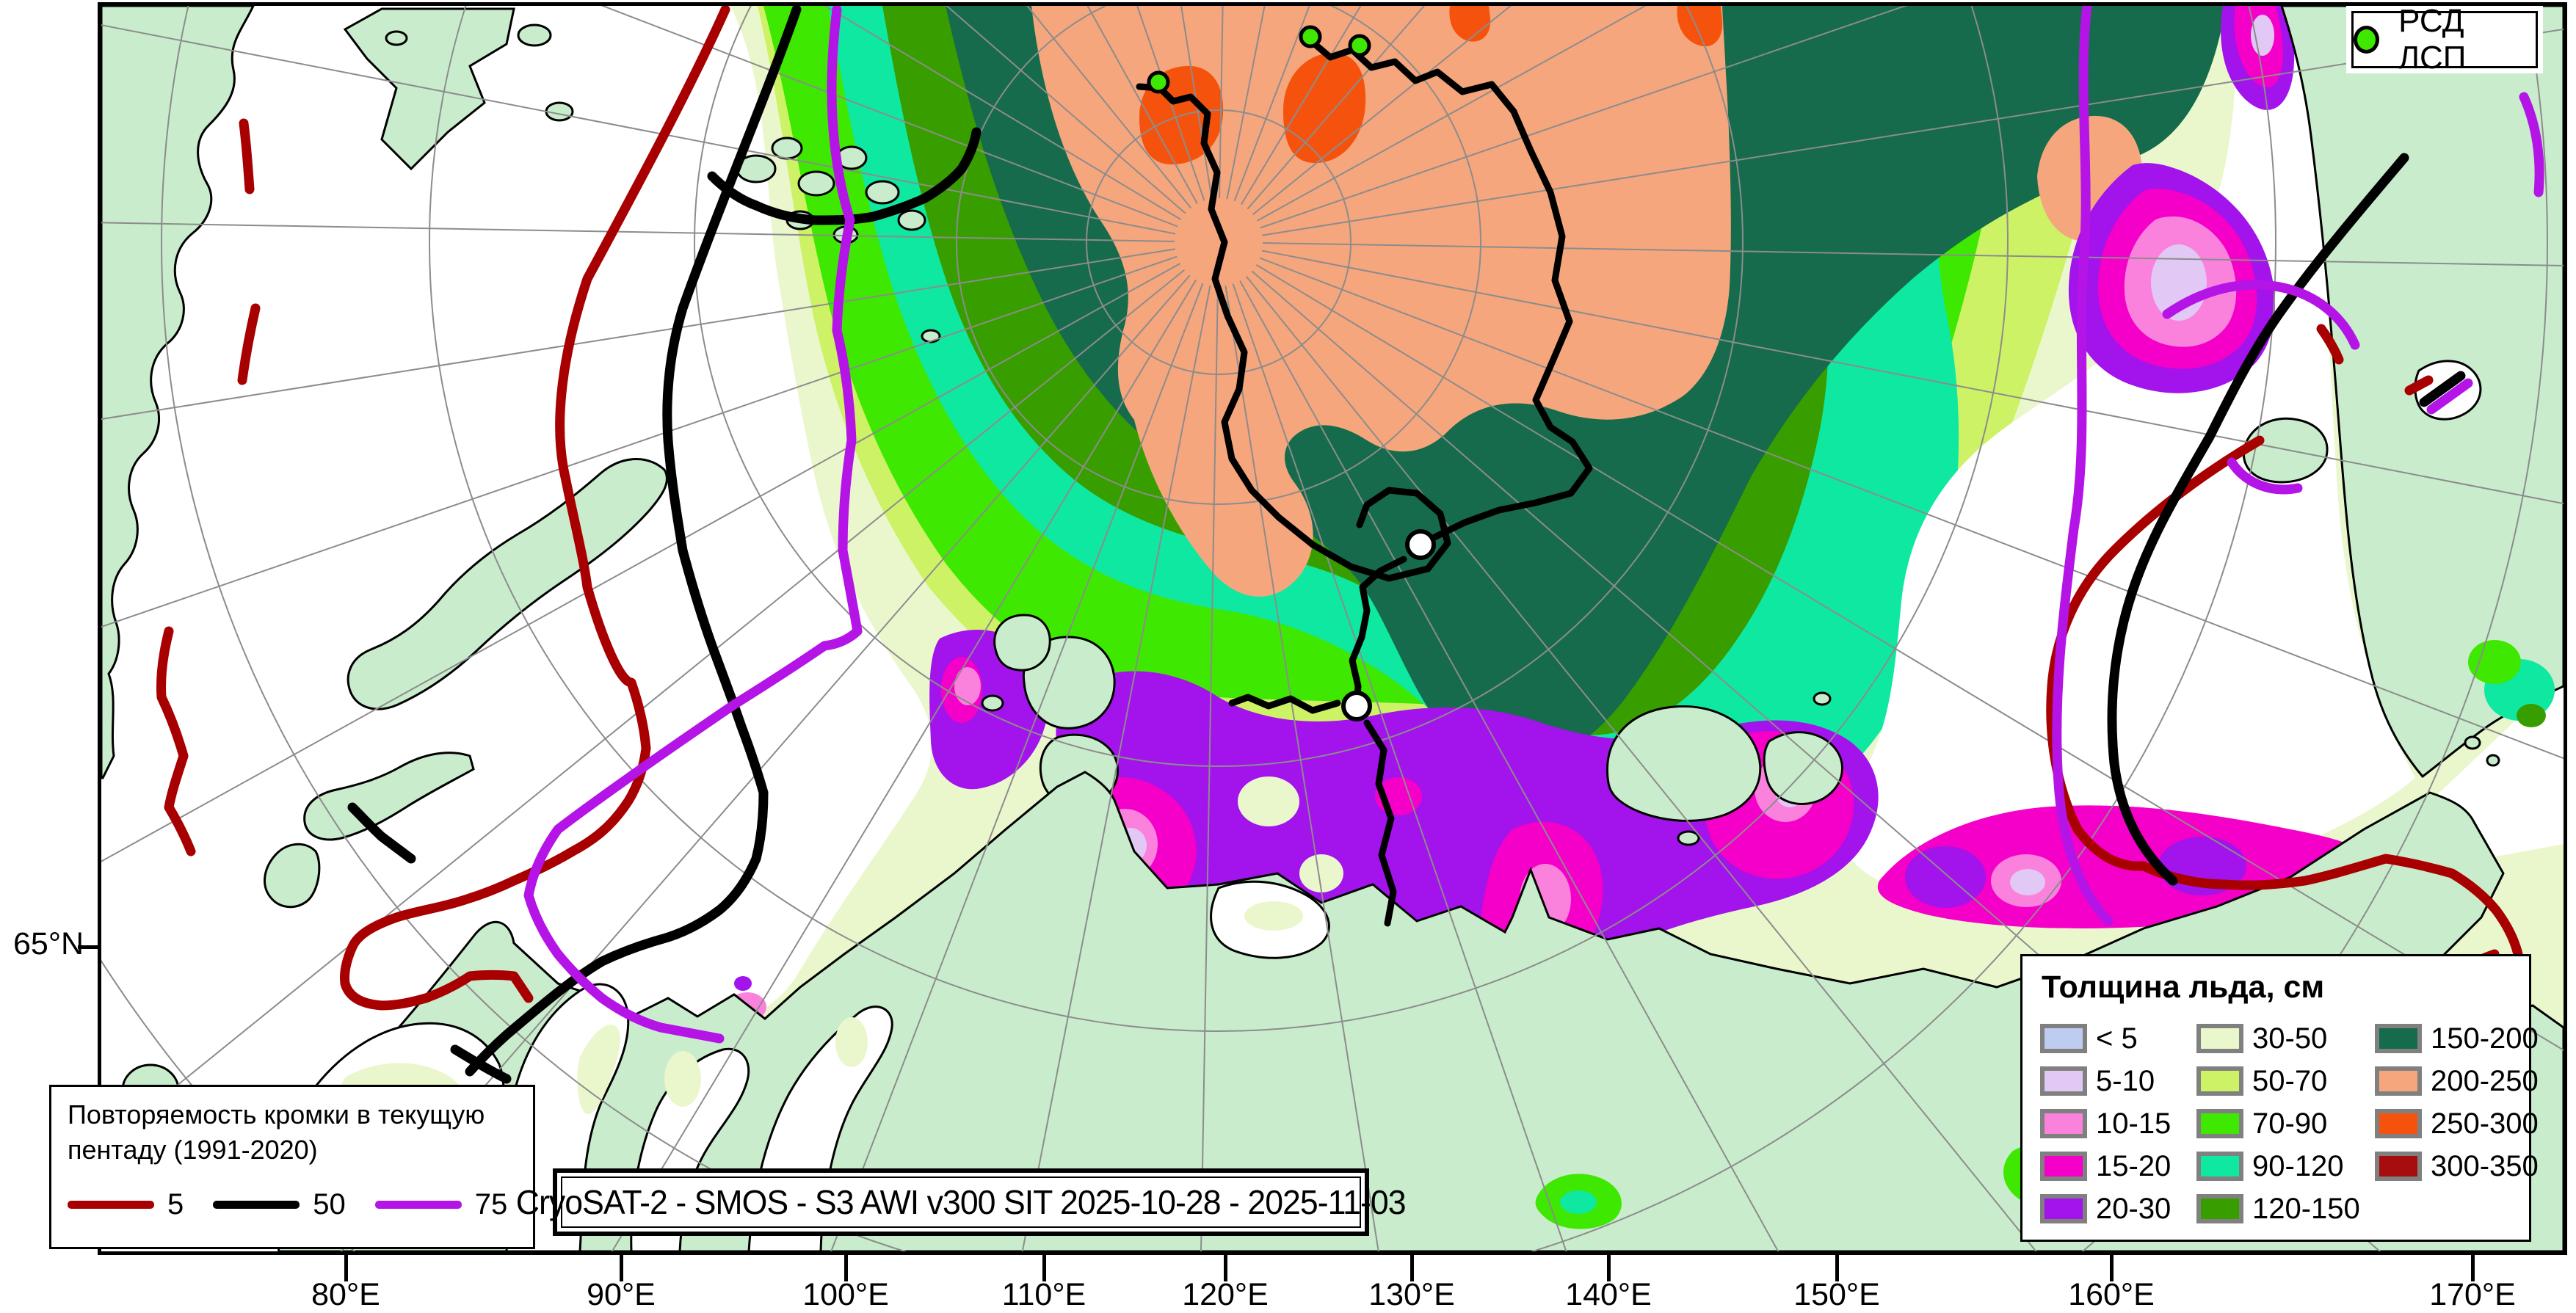 The image size is (2576, 1313). Describe the element at coordinates (1837, 1294) in the screenshot. I see `x-axis-tick-label: 150°E` at that location.